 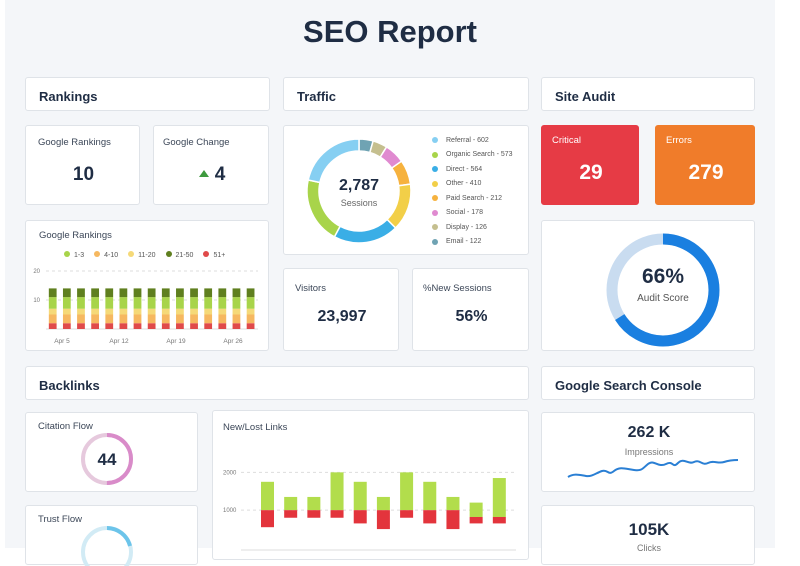 I want to click on y-tick-label: 1000, so click(x=230, y=511).